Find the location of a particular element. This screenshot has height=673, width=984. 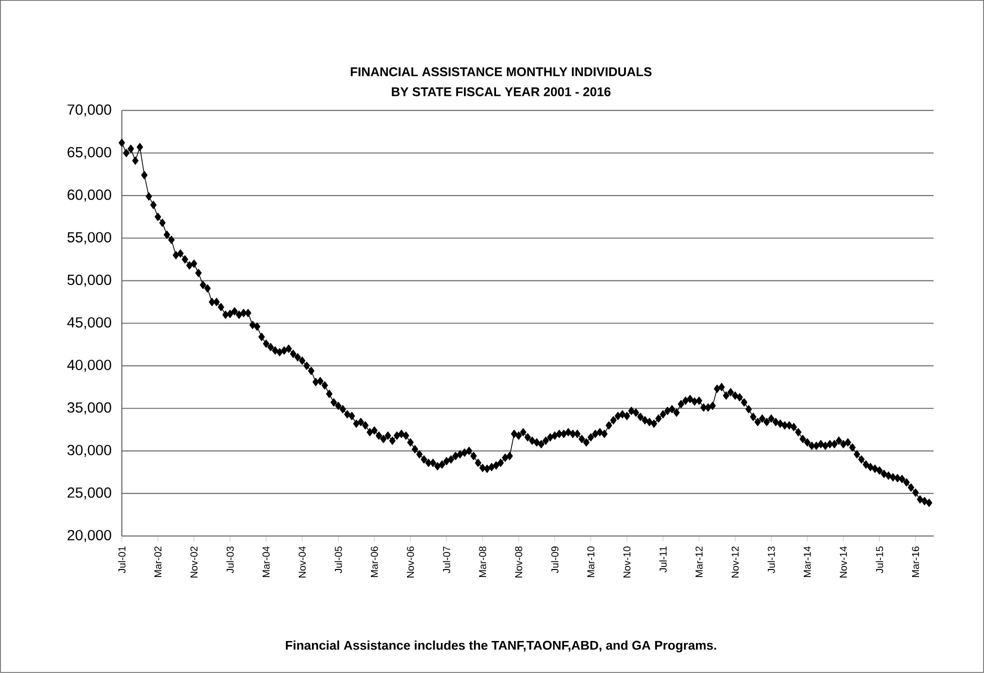

x-tick-label: Jul-05 is located at coordinates (338, 560).